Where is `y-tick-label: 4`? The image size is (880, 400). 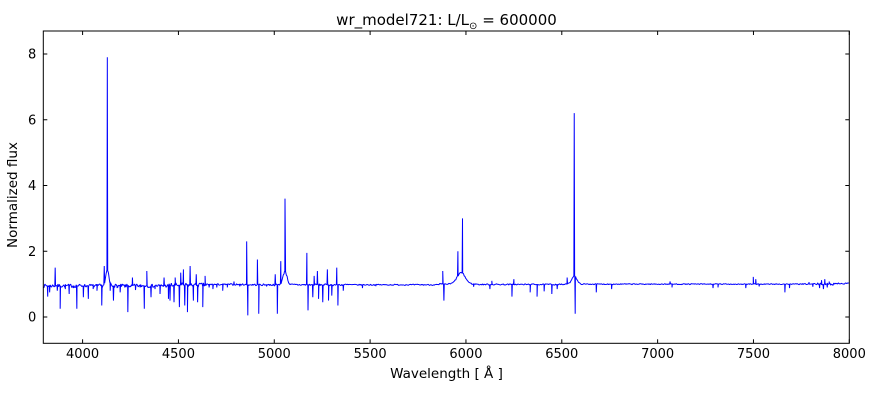
y-tick-label: 4 is located at coordinates (32, 186).